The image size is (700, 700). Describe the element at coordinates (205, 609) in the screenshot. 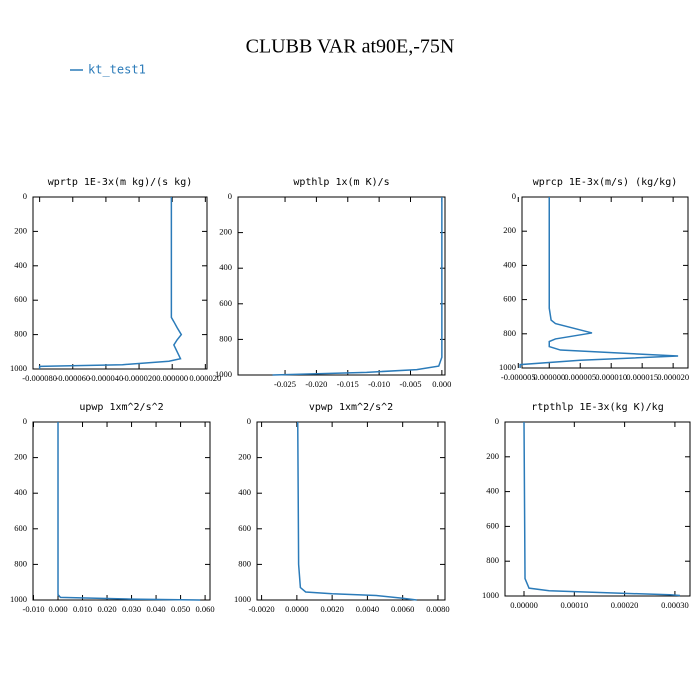

I see `x-tick-label: 0.060` at that location.